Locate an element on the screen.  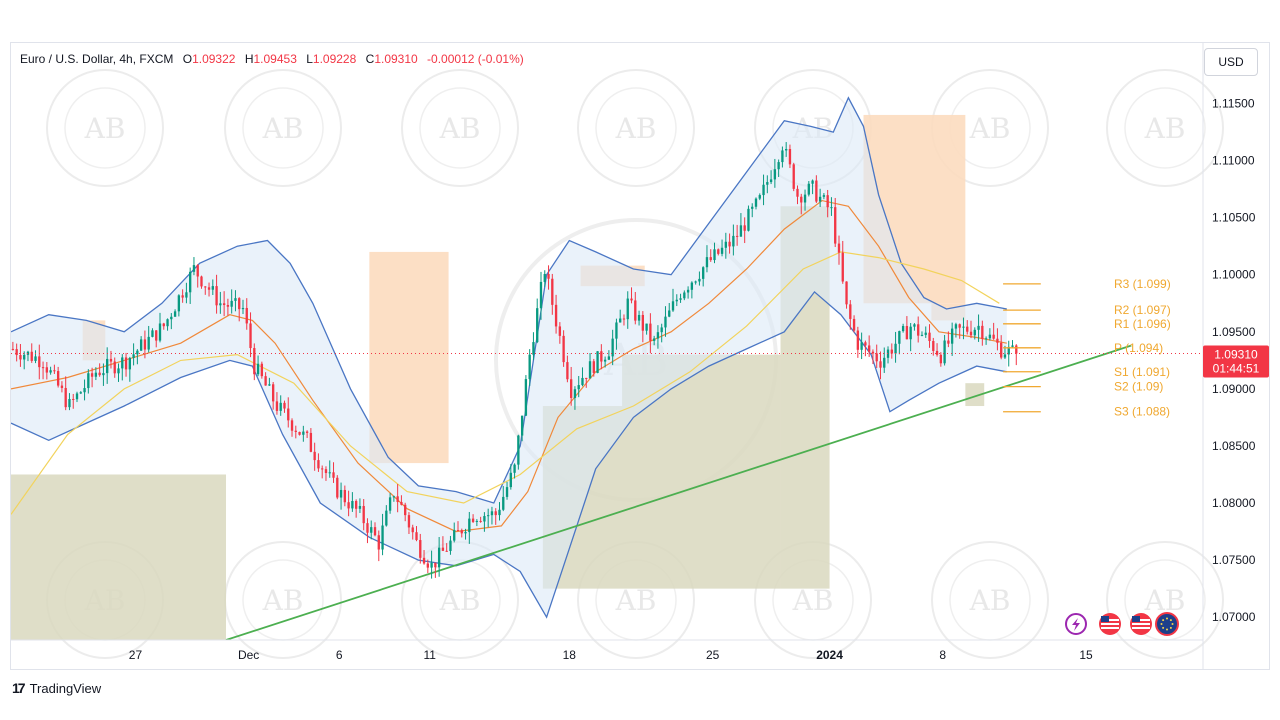
y-tick-label: 1.07500 is located at coordinates (1234, 560).